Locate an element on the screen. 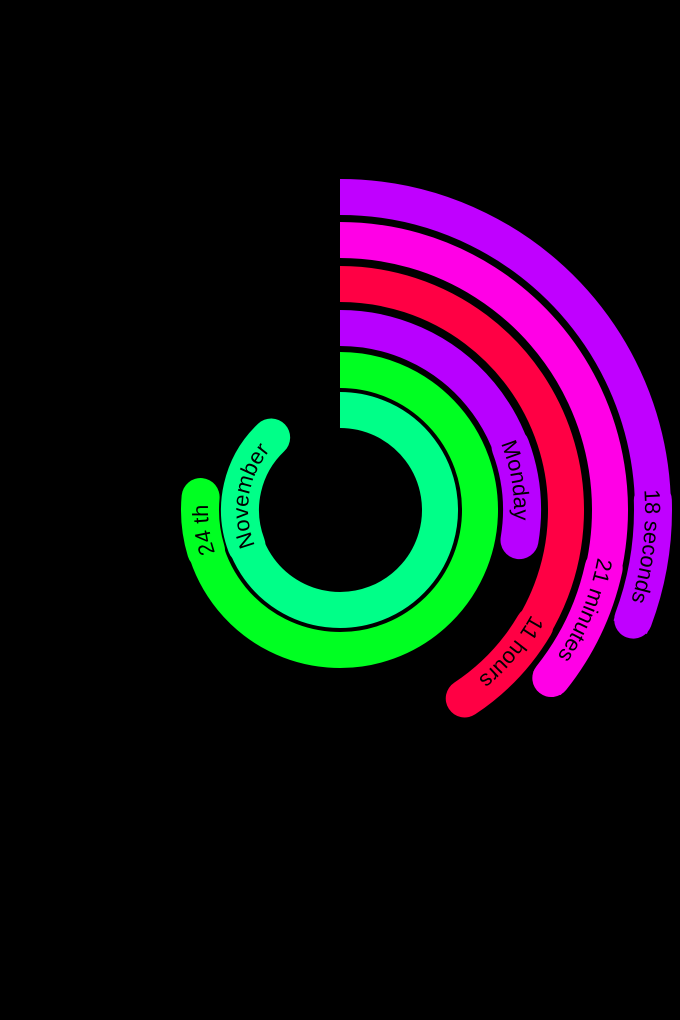 The height and width of the screenshot is (1020, 680). ring-day: 24 th is located at coordinates (339, 510).